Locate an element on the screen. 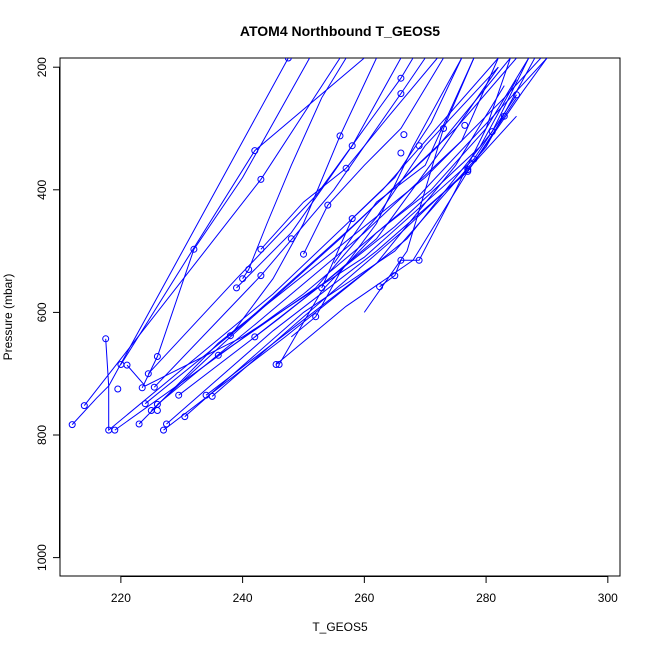 Image resolution: width=650 pixels, height=650 pixels. y-axis-label: Pressure (mbar) is located at coordinates (8, 317).